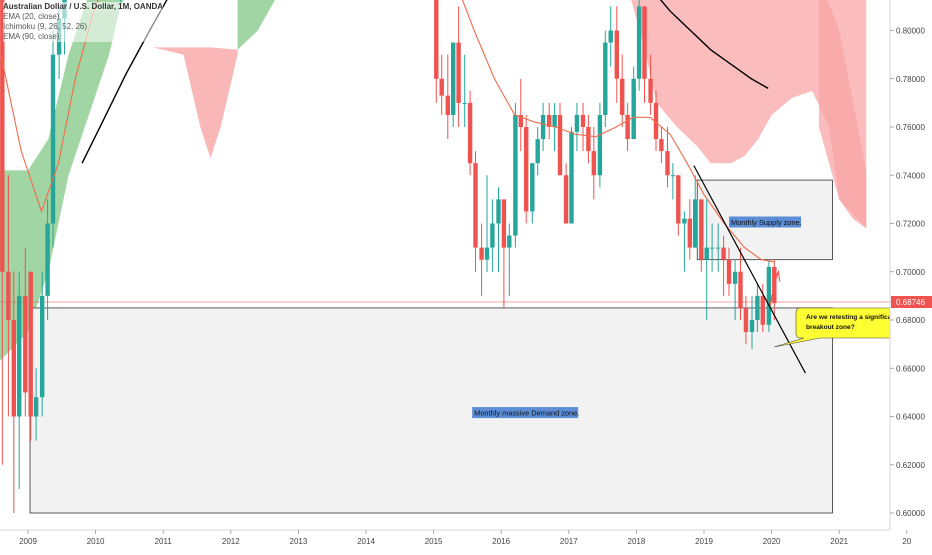  What do you see at coordinates (83, 17) in the screenshot?
I see `indicator-ema20-label: EMA (20, close)` at bounding box center [83, 17].